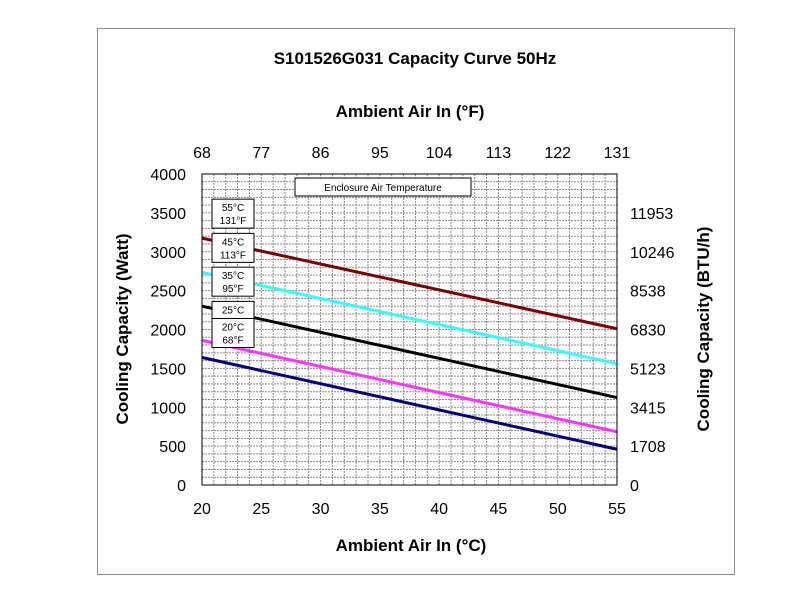 This screenshot has height=600, width=800. I want to click on x-tick-label: 55, so click(617, 509).